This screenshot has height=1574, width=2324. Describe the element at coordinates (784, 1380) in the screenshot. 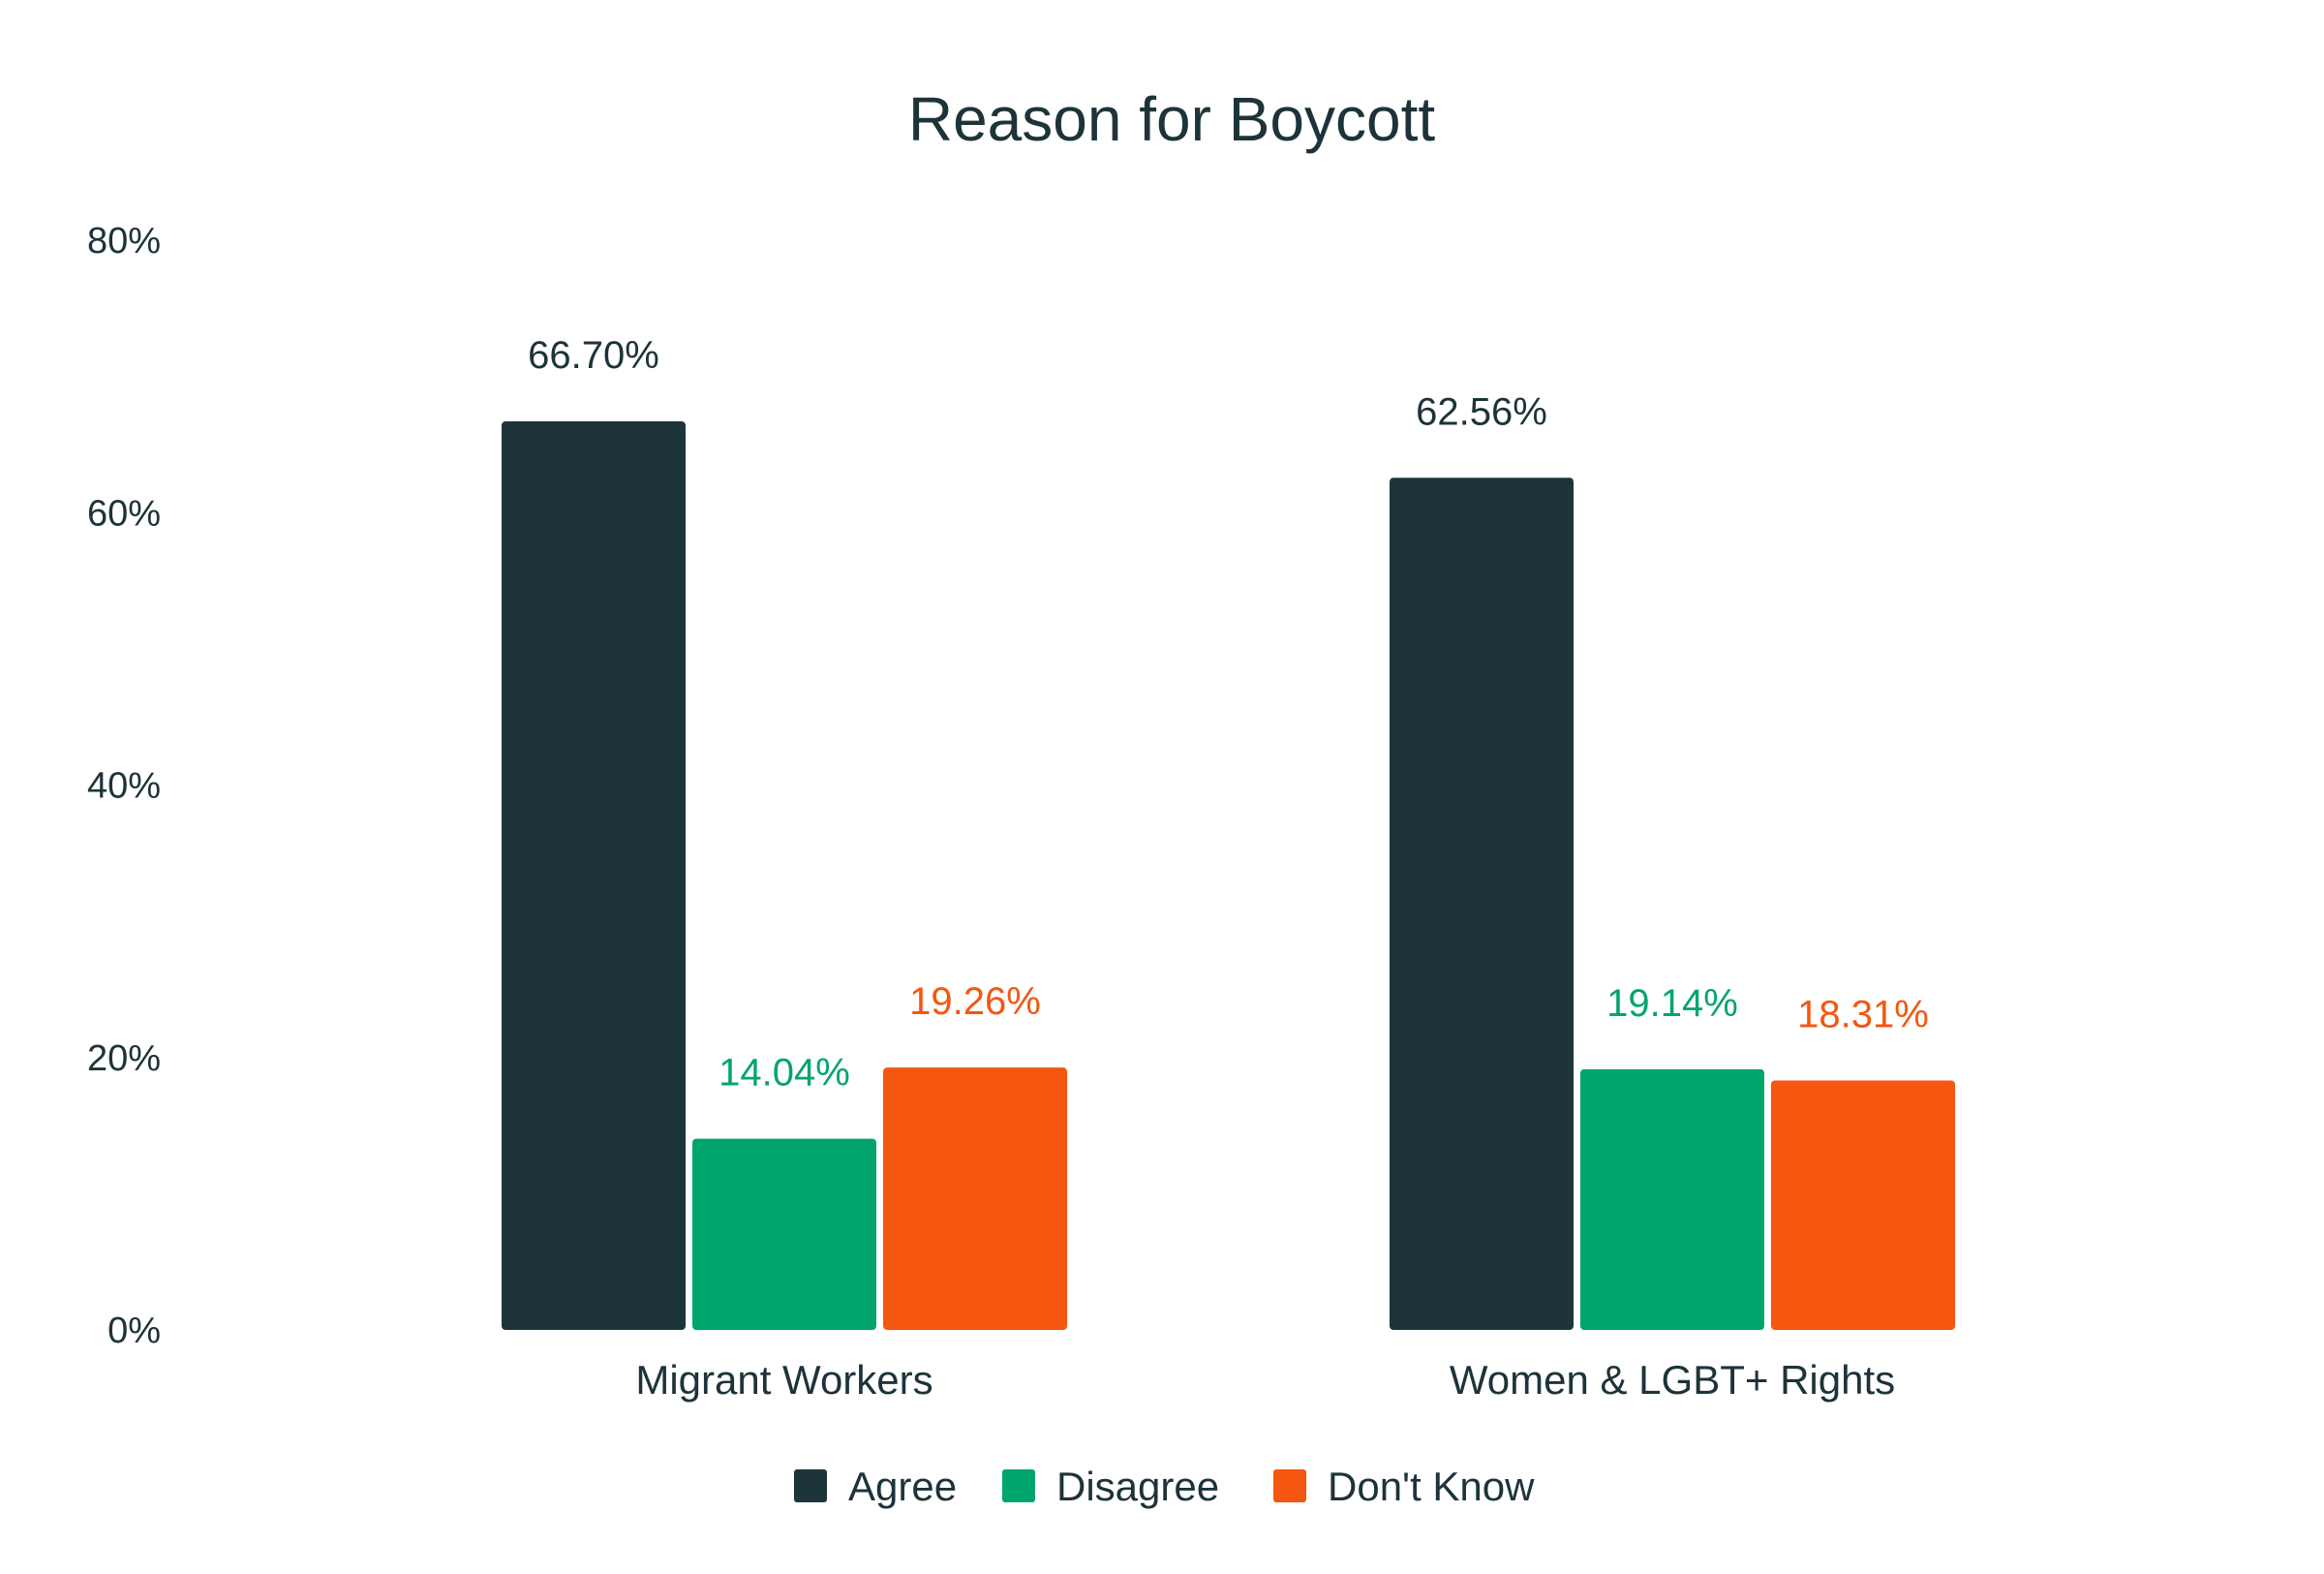

I see `x-category-label-migrant-workers: Migrant Workers` at that location.